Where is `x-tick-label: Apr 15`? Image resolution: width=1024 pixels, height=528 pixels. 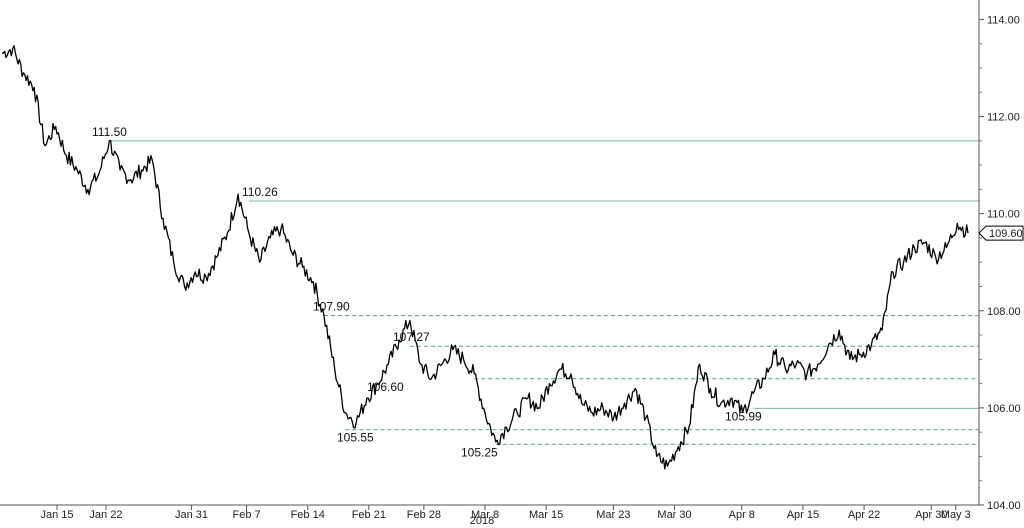
x-tick-label: Apr 15 is located at coordinates (803, 515).